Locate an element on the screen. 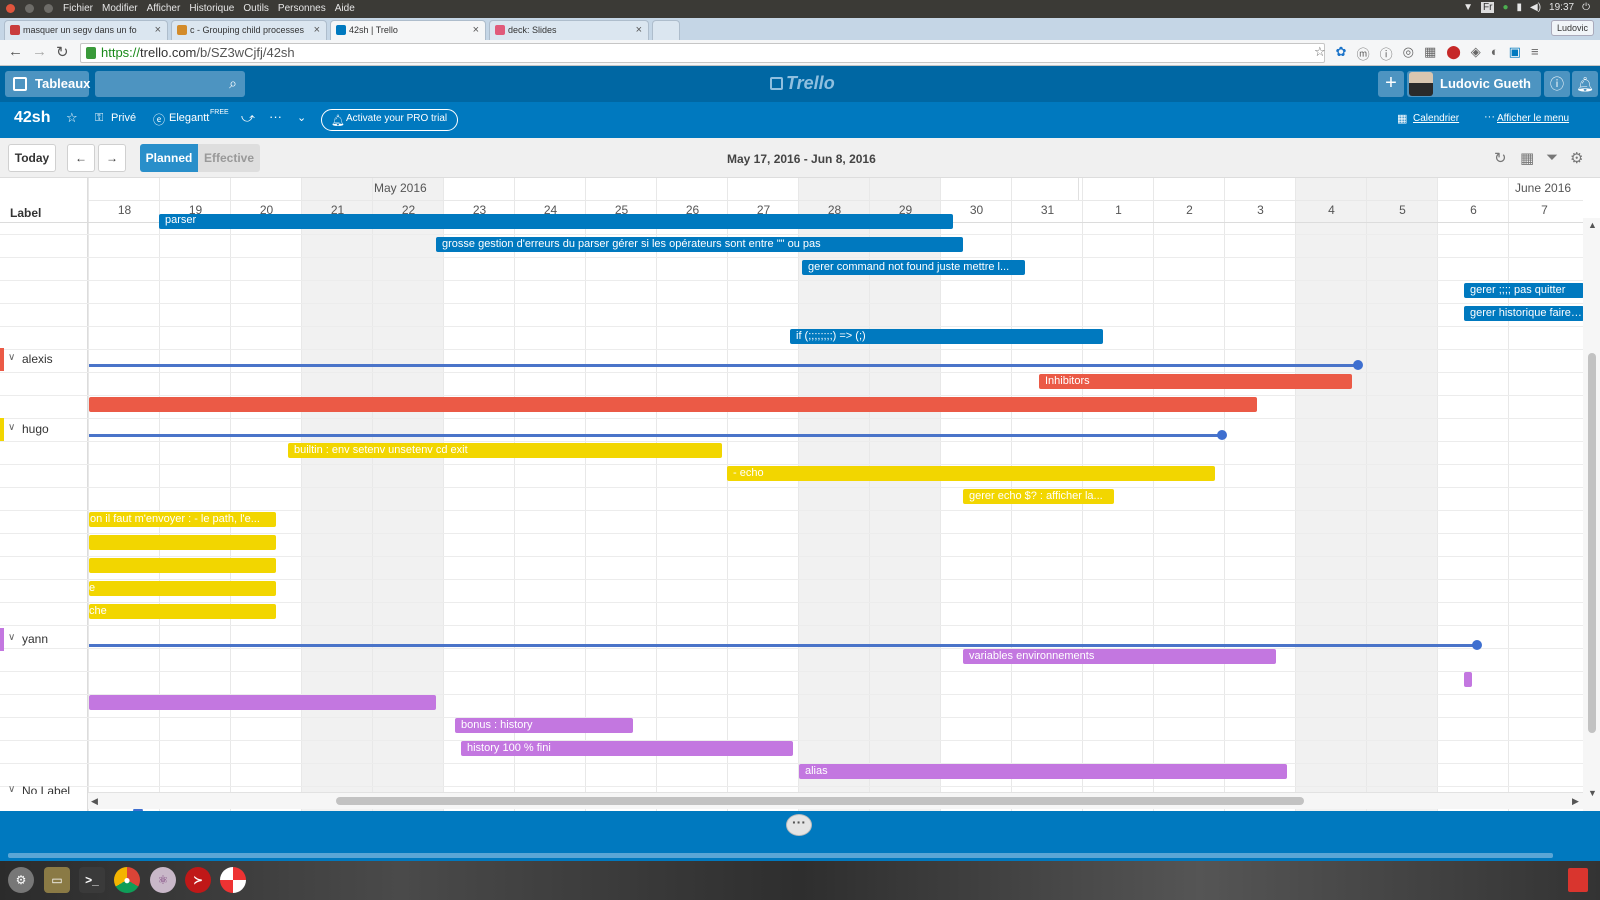  effective-toggle: Effective is located at coordinates (229, 158).